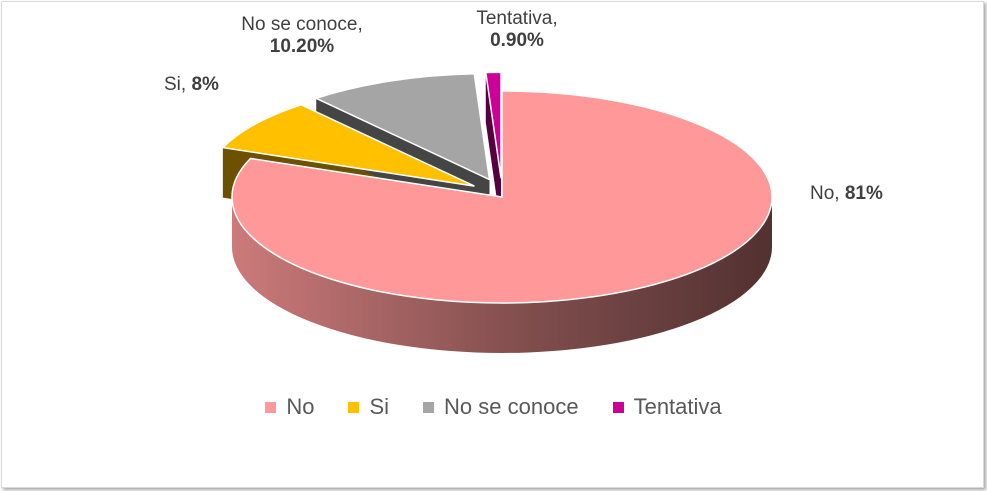  I want to click on label-si: Si, 8%, so click(191, 84).